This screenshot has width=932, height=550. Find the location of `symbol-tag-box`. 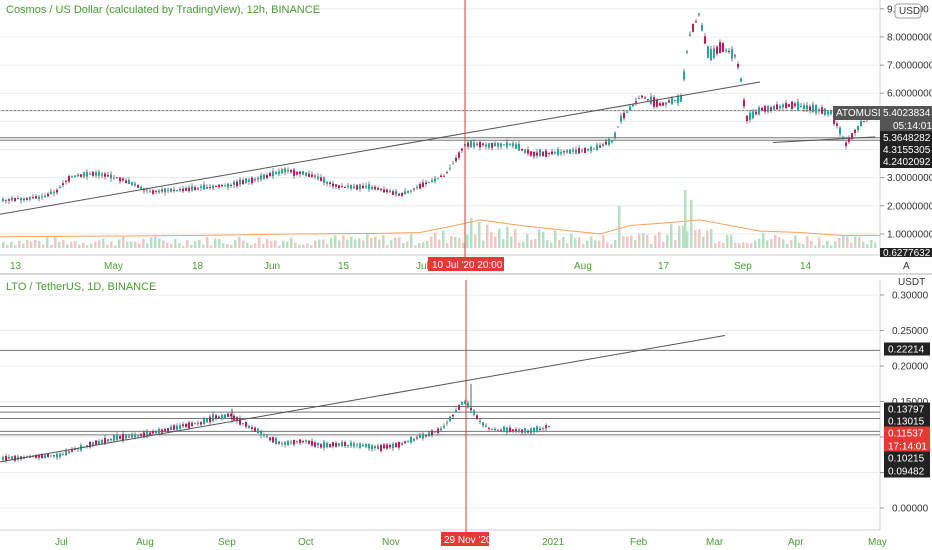

symbol-tag-box is located at coordinates (856, 113).